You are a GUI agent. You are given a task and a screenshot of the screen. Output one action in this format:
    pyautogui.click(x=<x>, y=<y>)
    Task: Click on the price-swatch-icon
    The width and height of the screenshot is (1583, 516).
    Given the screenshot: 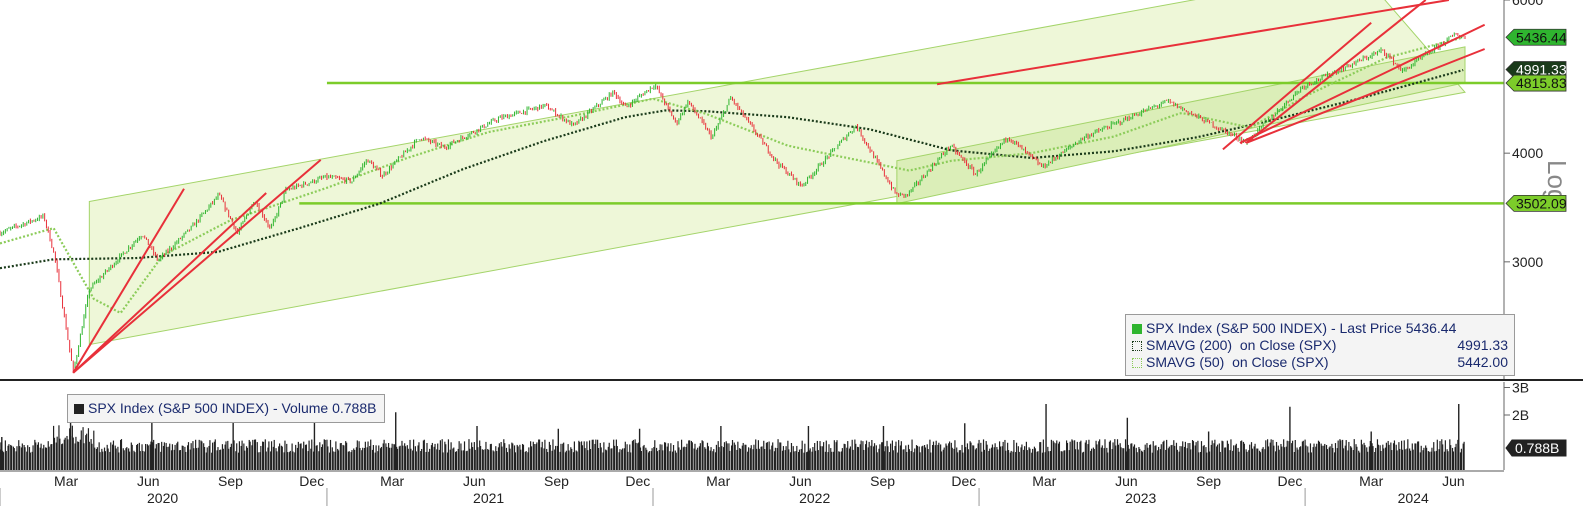 What is the action you would take?
    pyautogui.click(x=1137, y=328)
    